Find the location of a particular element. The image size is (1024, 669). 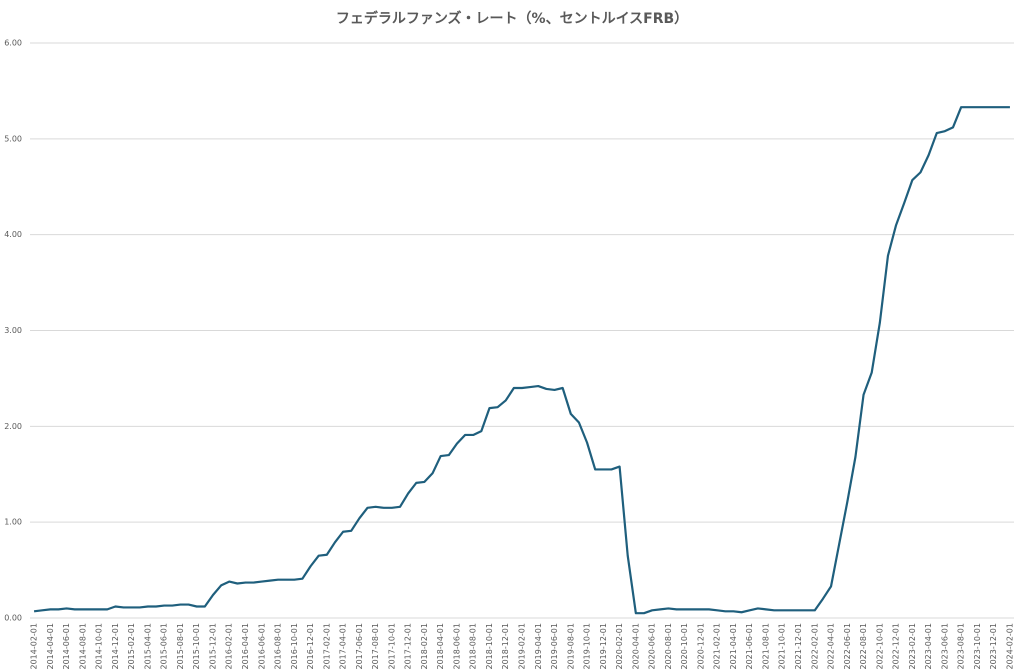

x-tick-label: 2014-02-01 is located at coordinates (34, 646).